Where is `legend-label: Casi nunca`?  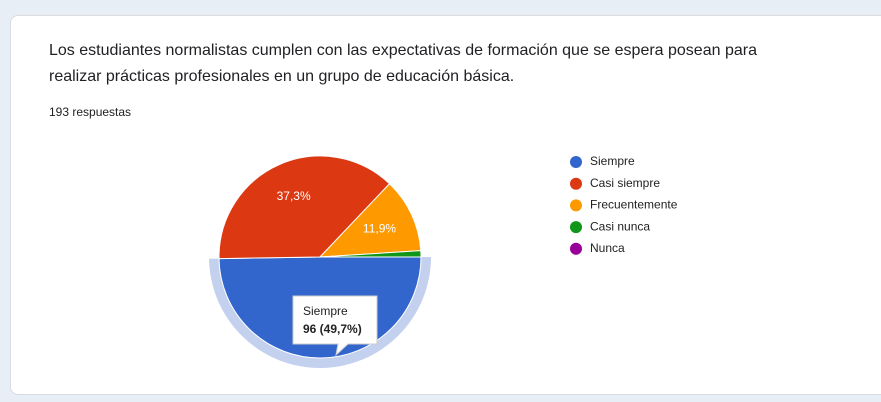
legend-label: Casi nunca is located at coordinates (620, 226).